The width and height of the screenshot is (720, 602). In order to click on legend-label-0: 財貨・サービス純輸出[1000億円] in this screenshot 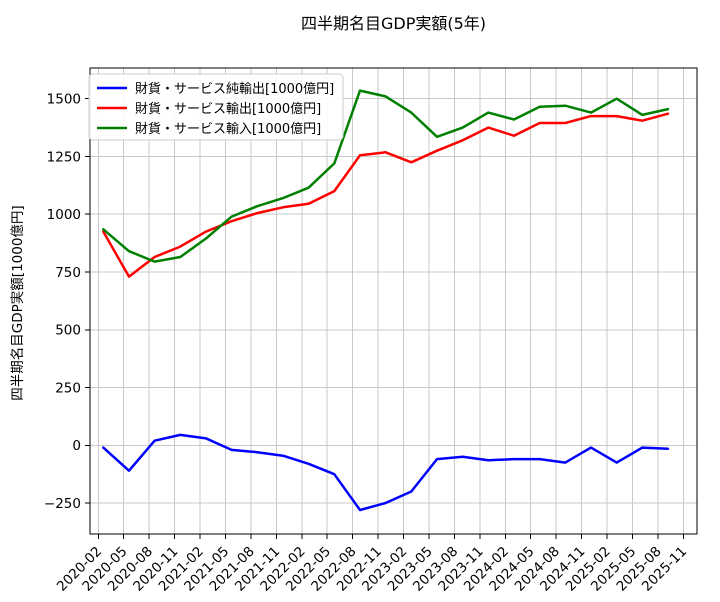, I will do `click(234, 89)`.